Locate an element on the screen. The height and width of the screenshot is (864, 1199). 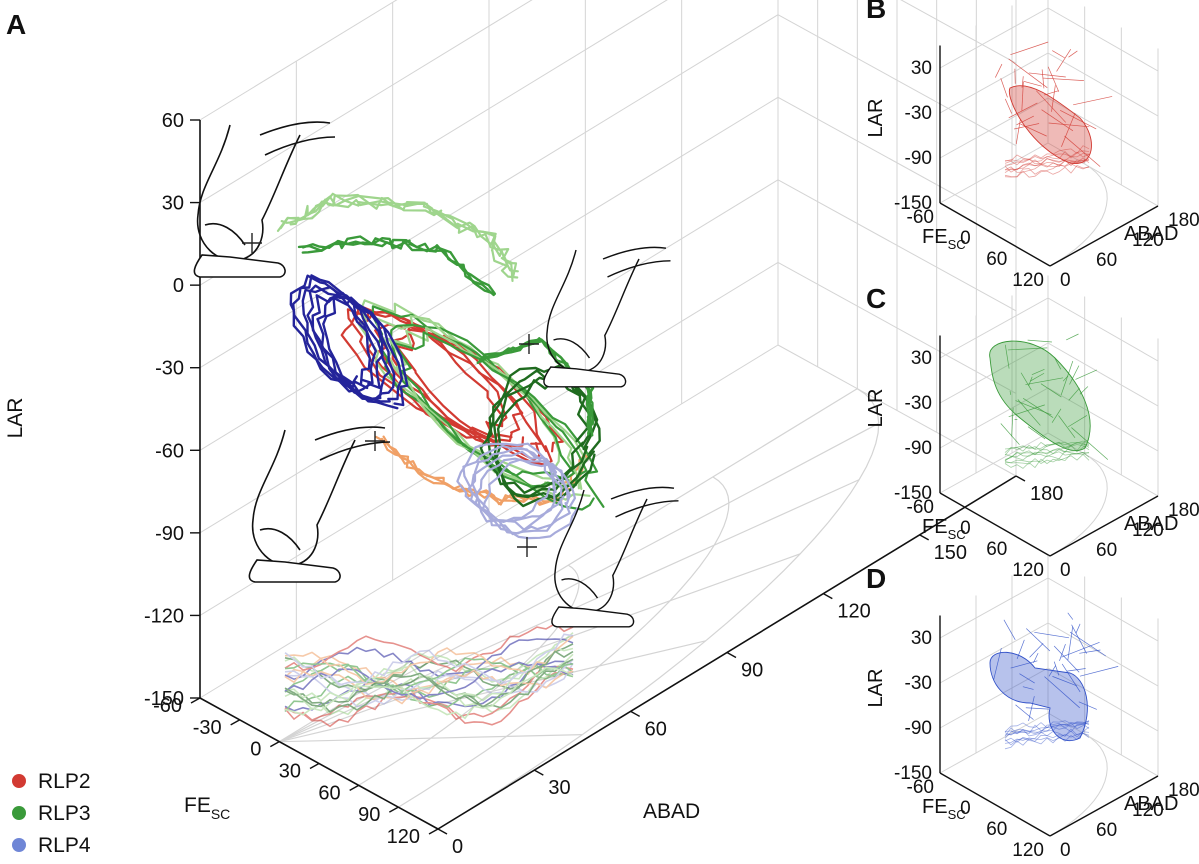
z-tick-label: -90 is located at coordinates (918, 158).